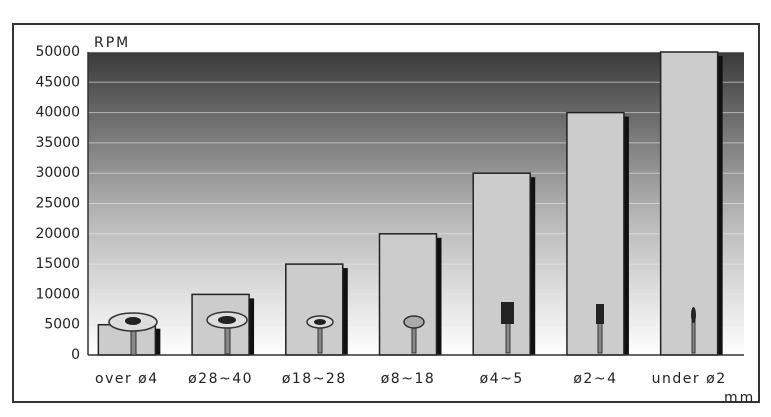  Describe the element at coordinates (689, 379) in the screenshot. I see `x-tick-label: under ø2` at that location.